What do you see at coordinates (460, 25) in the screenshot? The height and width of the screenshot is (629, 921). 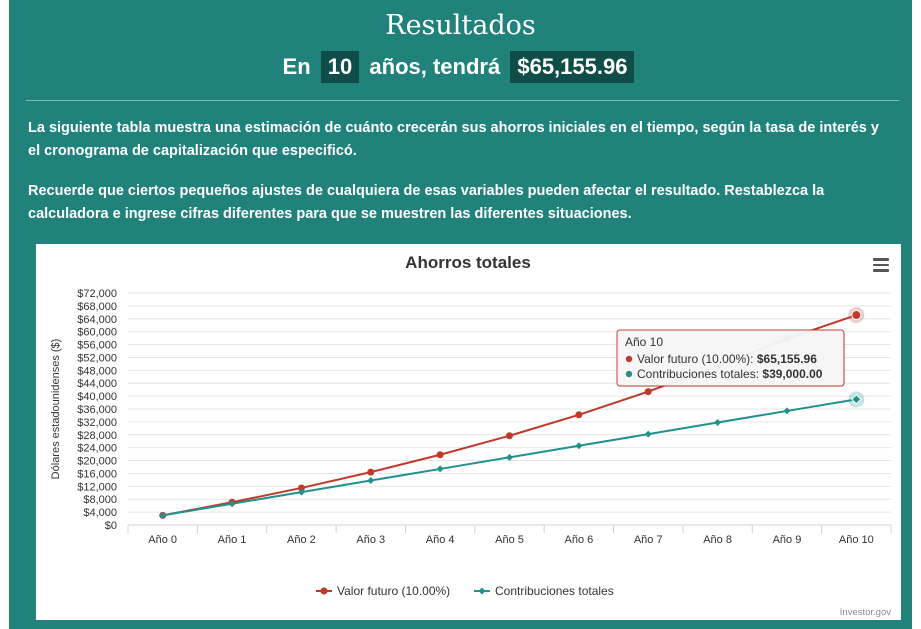 I see `results-title: Resultados` at bounding box center [460, 25].